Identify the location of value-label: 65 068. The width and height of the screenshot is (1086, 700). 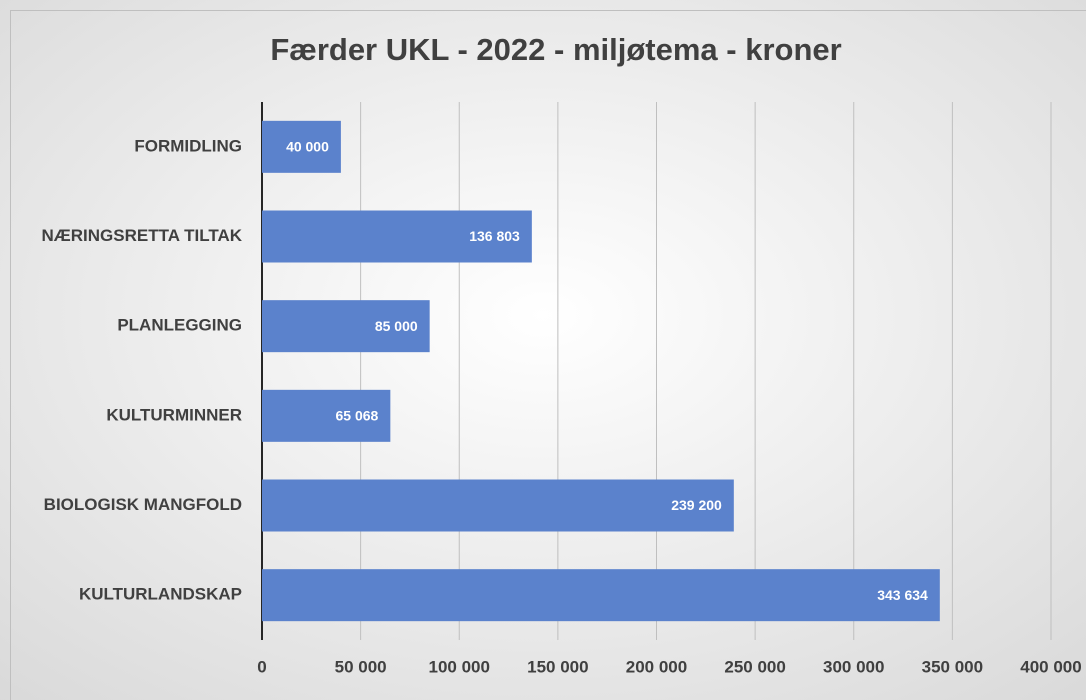
(357, 416).